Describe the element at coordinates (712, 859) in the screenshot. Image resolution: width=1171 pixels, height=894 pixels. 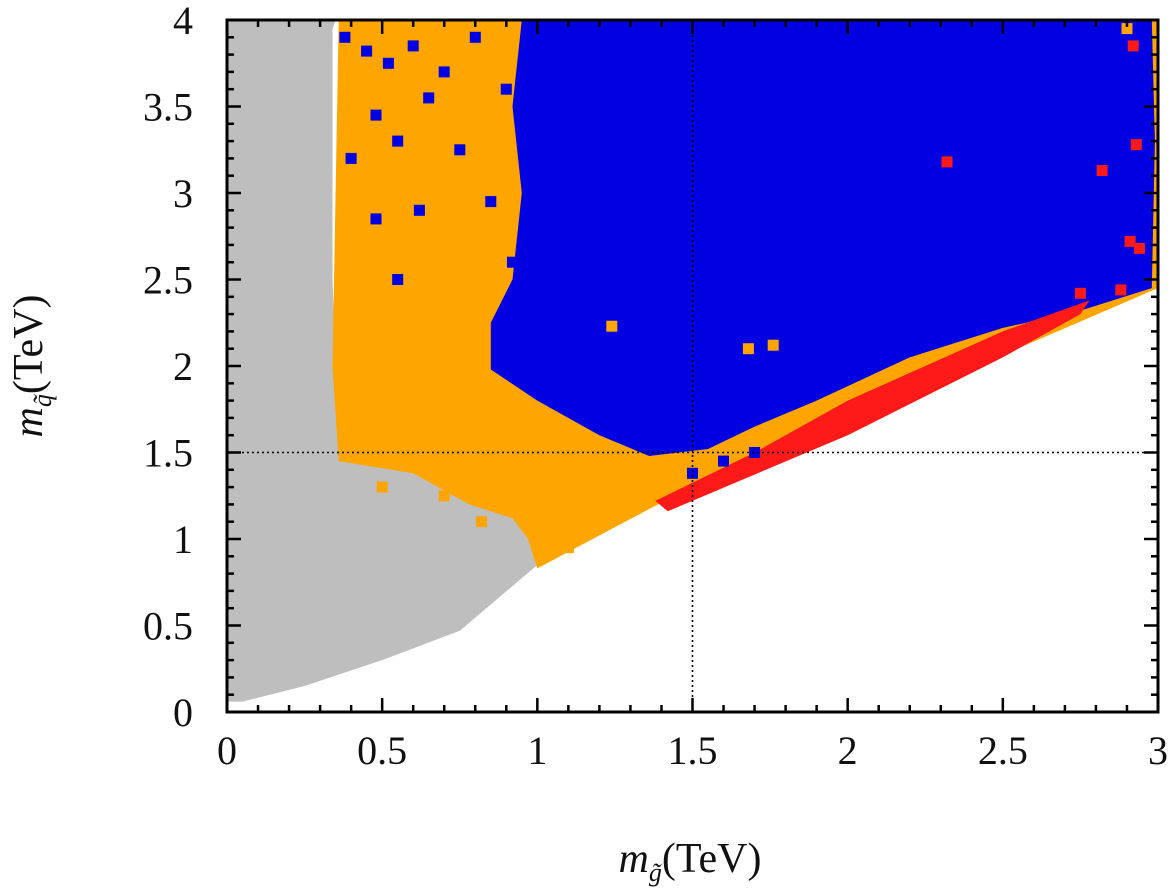
I see `x-axis-title-unit: (TeV)` at that location.